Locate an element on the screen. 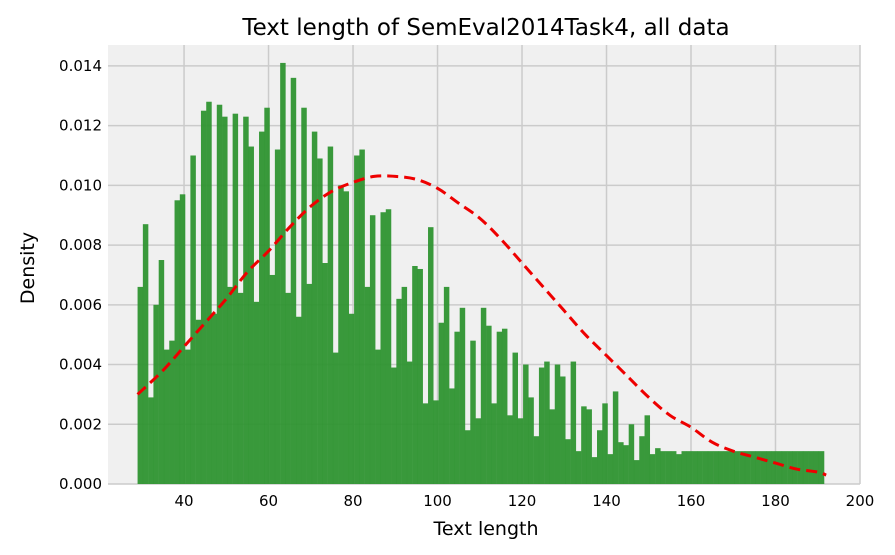 This screenshot has height=555, width=895. x-tick-labels: 40 60 80 100 120 140 160 180 200 is located at coordinates (524, 501).